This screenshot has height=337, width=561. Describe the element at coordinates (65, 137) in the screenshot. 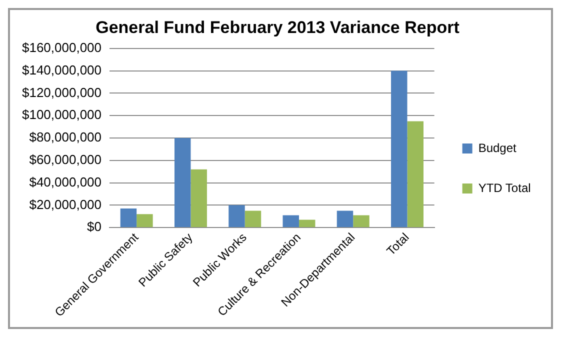

I see `y-tick-label: $80,000,000` at that location.